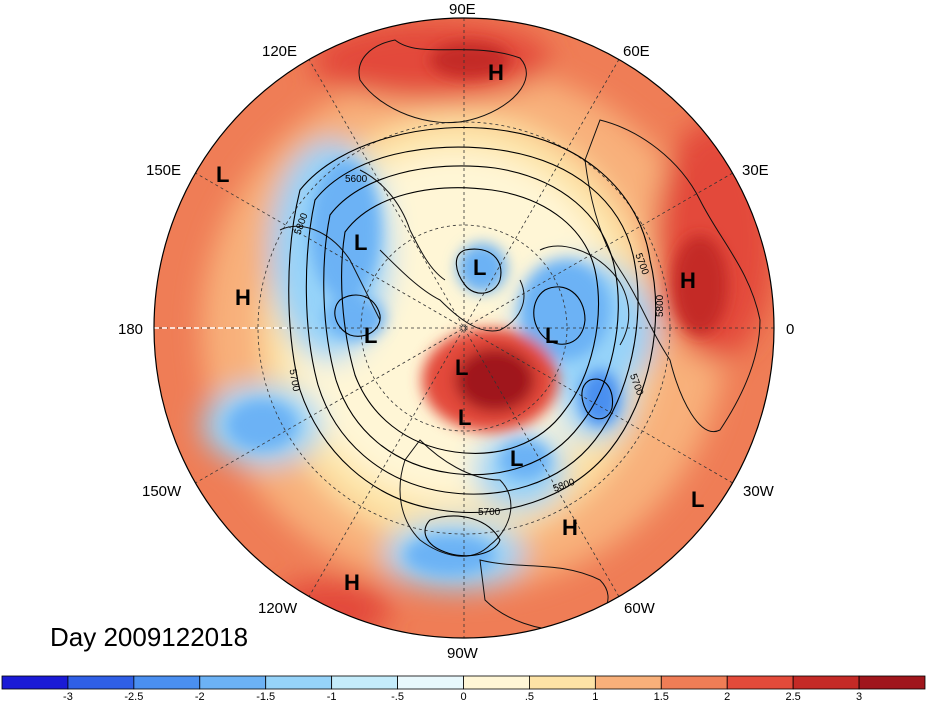  Describe the element at coordinates (859, 696) in the screenshot. I see `colorbar-tick-label: 3` at that location.